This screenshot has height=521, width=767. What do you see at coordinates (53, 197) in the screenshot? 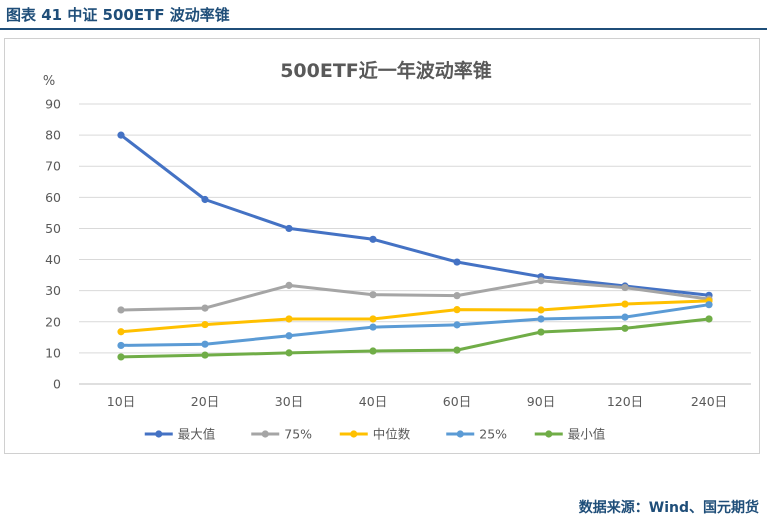
I see `y-tick-label: 60` at bounding box center [53, 197].